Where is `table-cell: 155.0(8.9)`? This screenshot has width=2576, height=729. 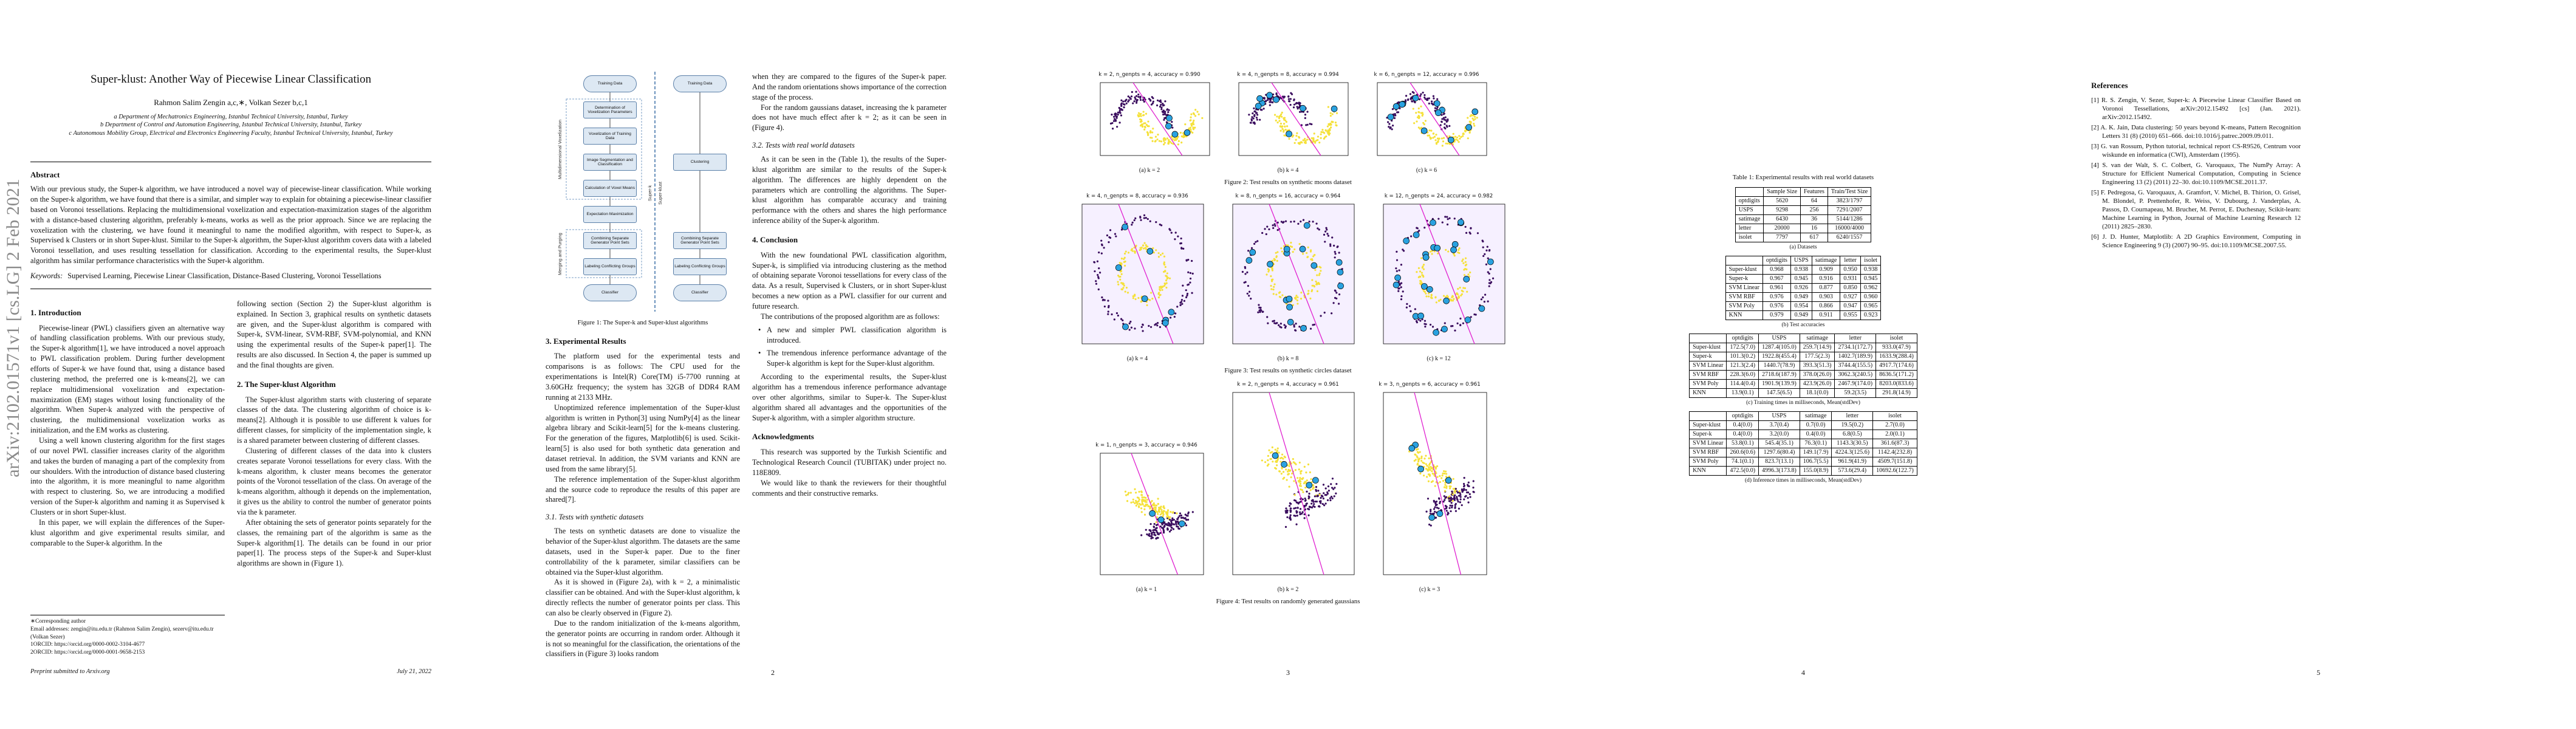
table-cell: 155.0(8.9) is located at coordinates (1815, 471).